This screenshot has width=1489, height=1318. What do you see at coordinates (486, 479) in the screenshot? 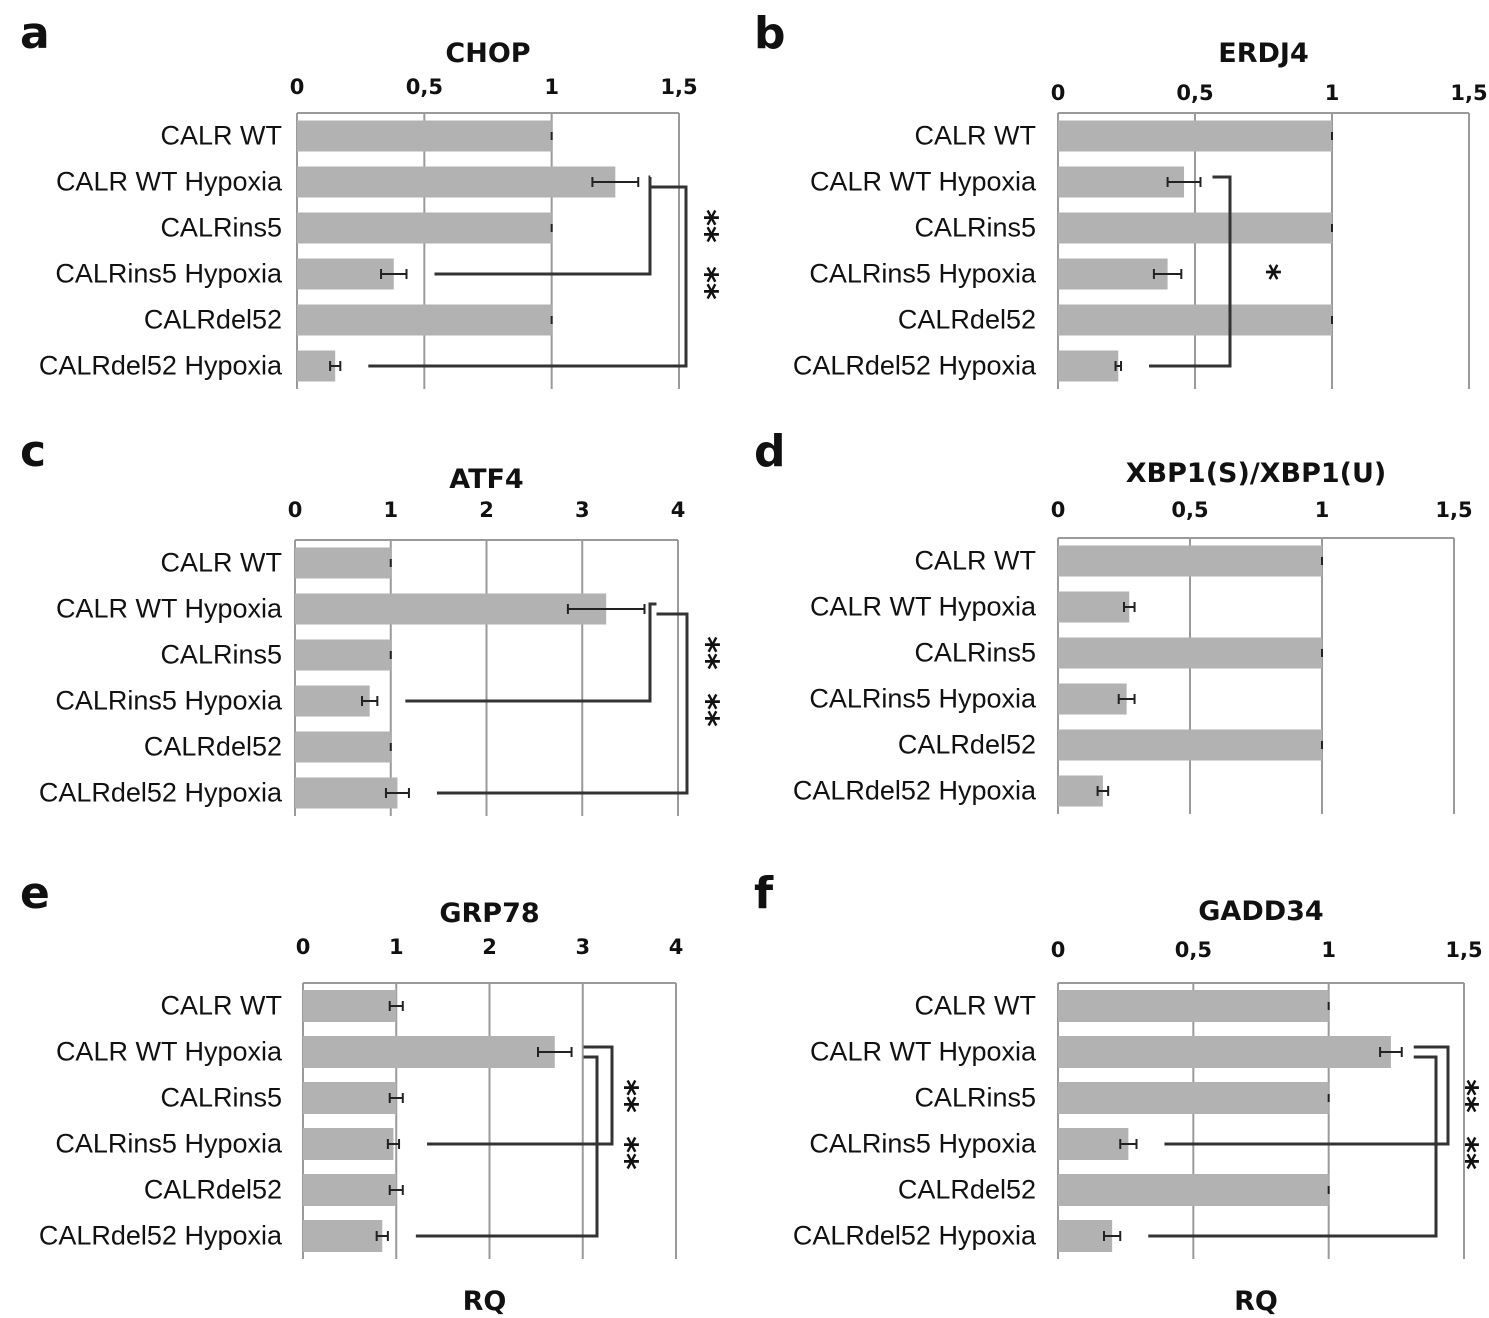
I see `chart-title: ATF4` at bounding box center [486, 479].